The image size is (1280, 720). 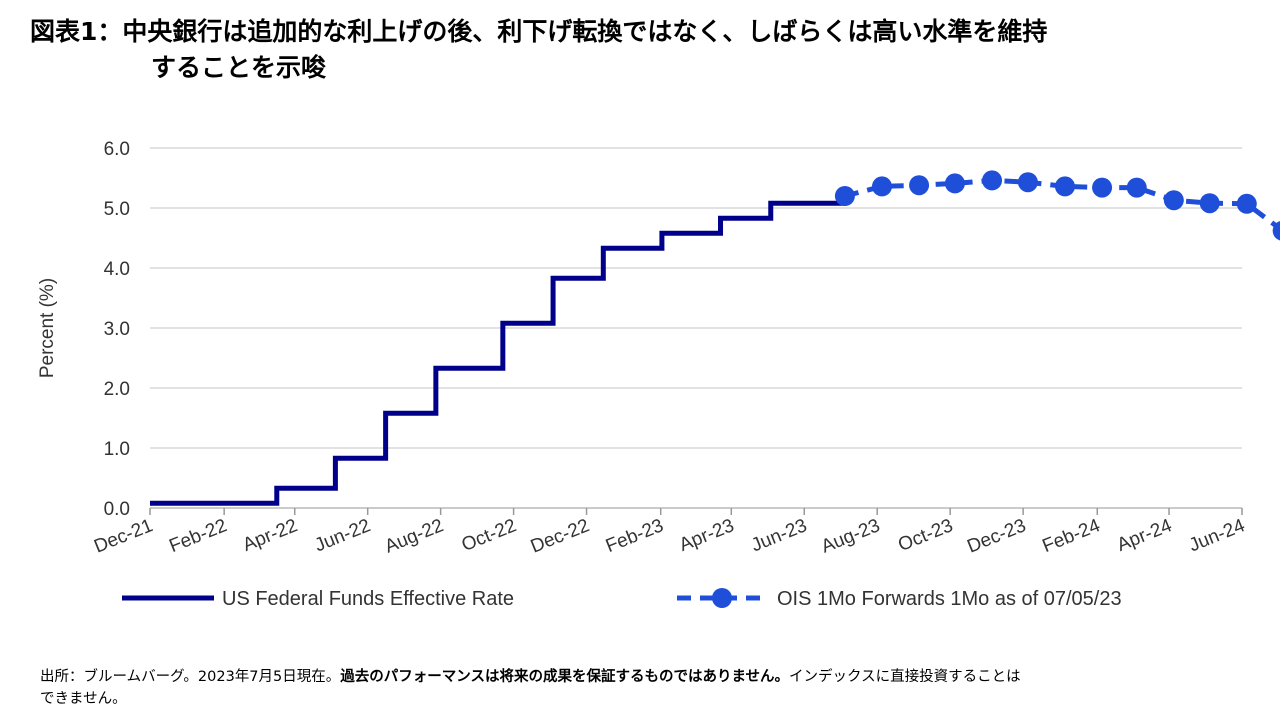 I want to click on x-tick-label: Apr-23, so click(x=706, y=535).